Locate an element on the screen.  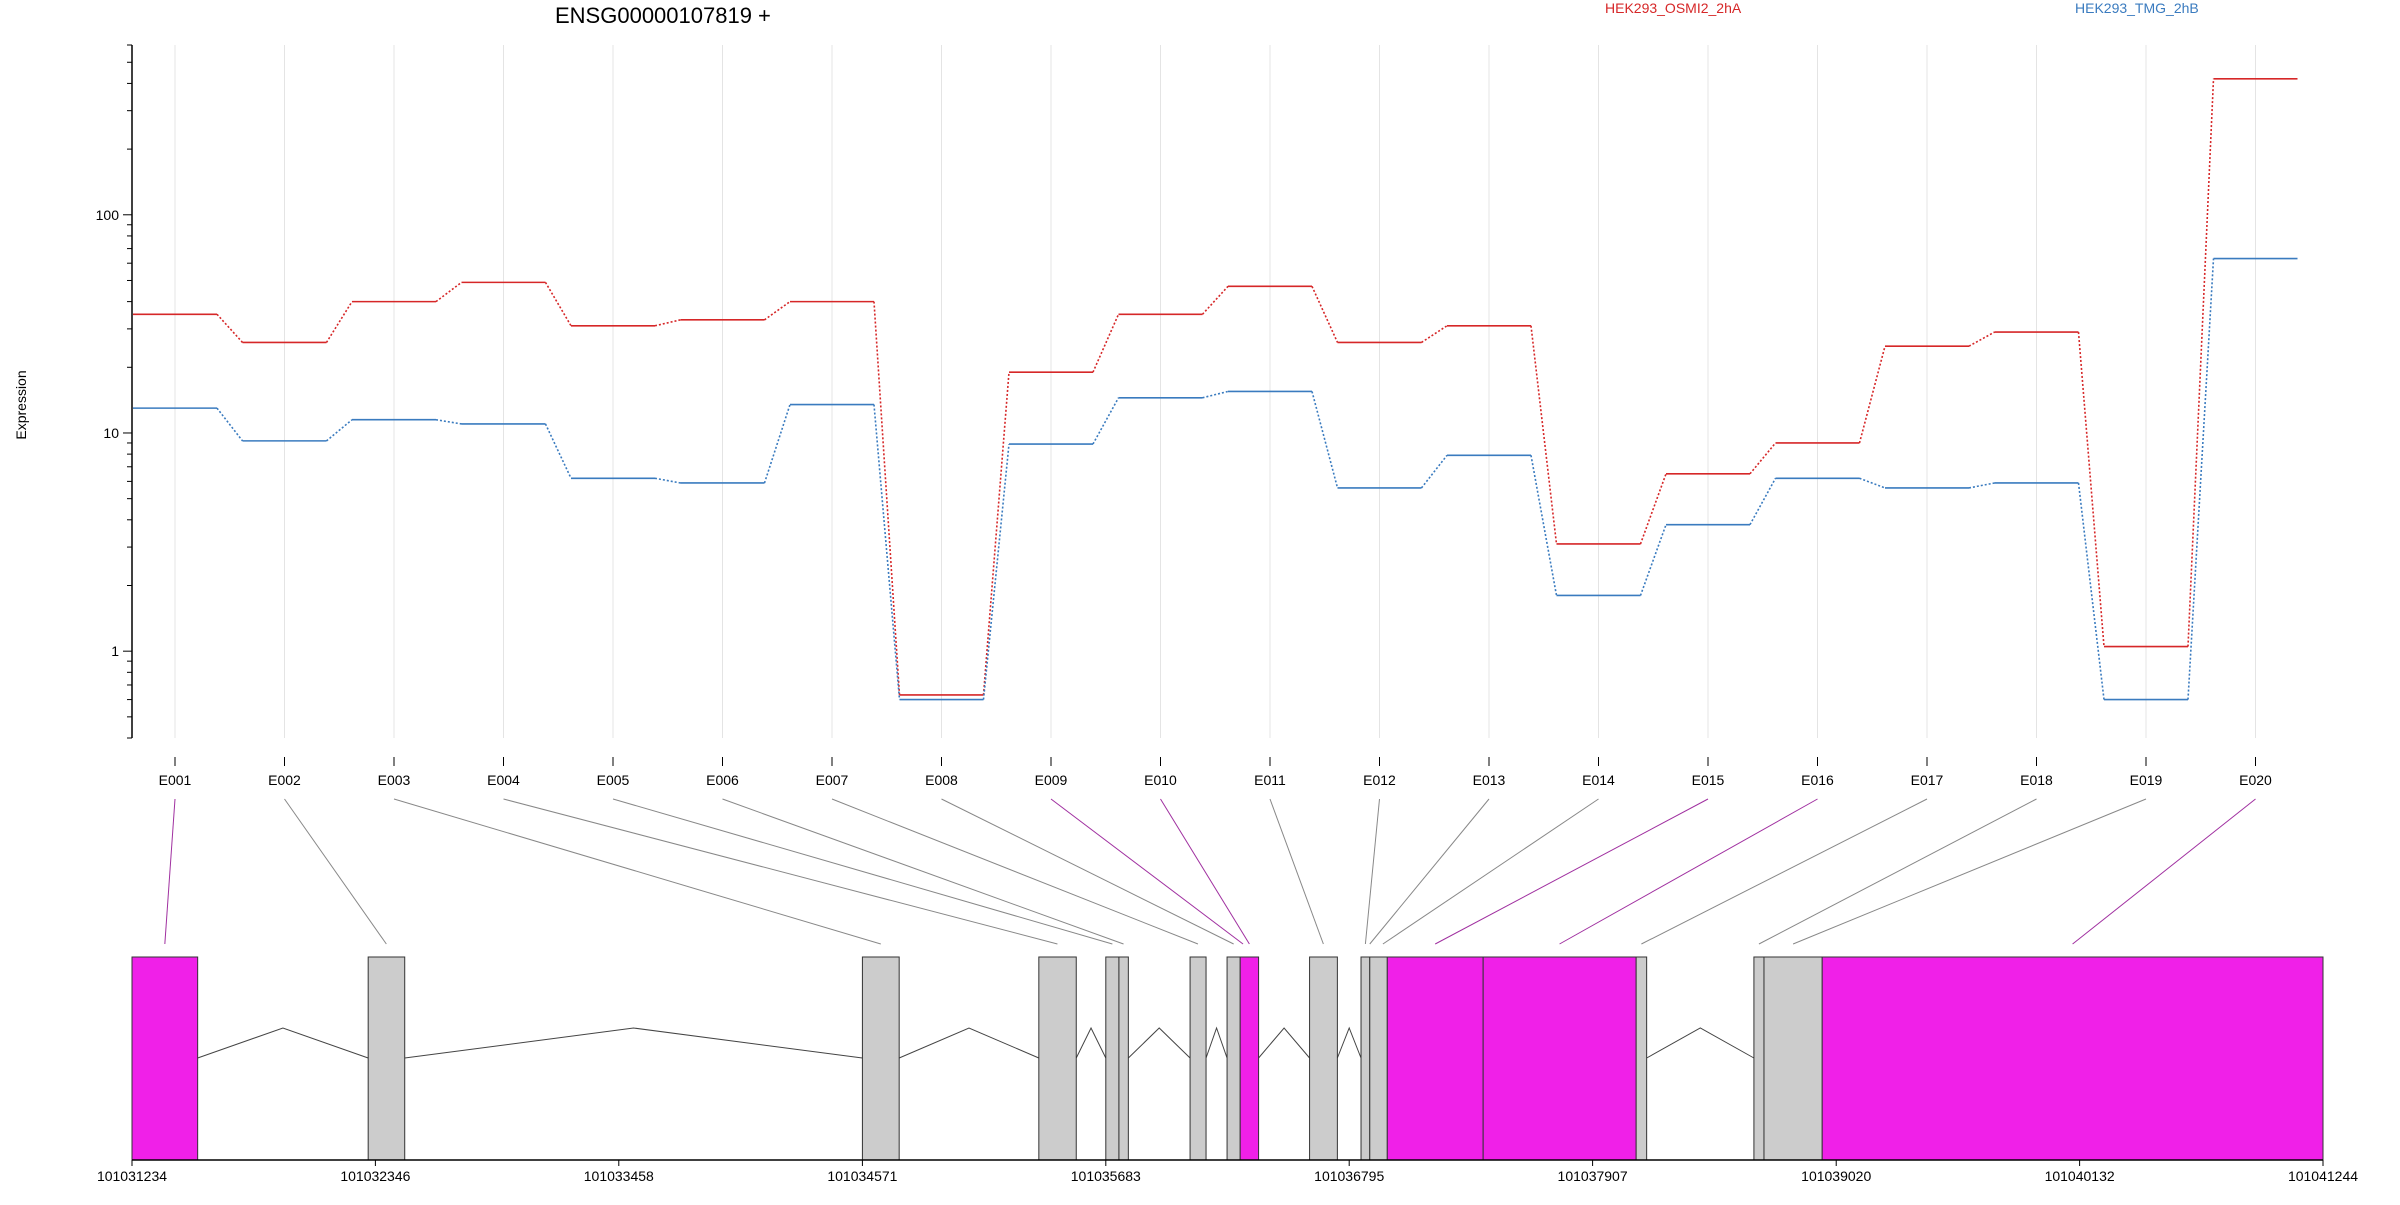
x-tick-label: E014 is located at coordinates (1598, 780).